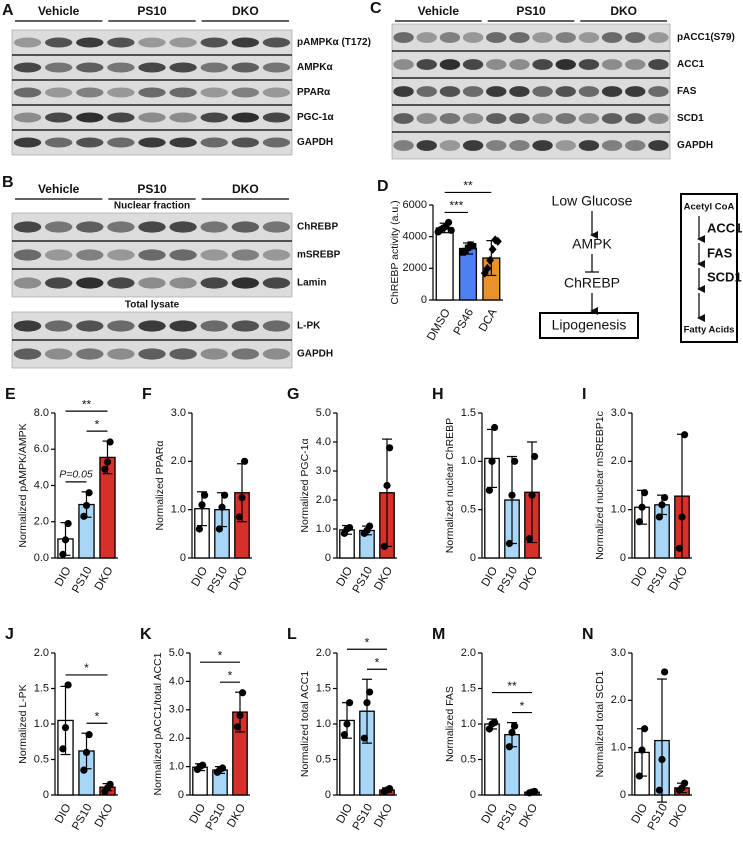 The width and height of the screenshot is (743, 852). I want to click on y-axis-label: Normalized PPARα, so click(160, 486).